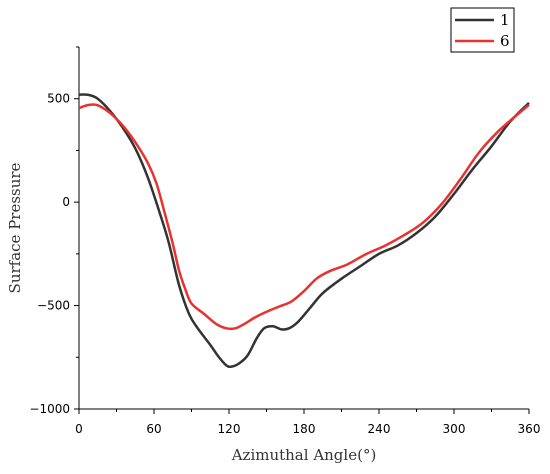  What do you see at coordinates (304, 429) in the screenshot?
I see `x-tick-label: 180` at bounding box center [304, 429].